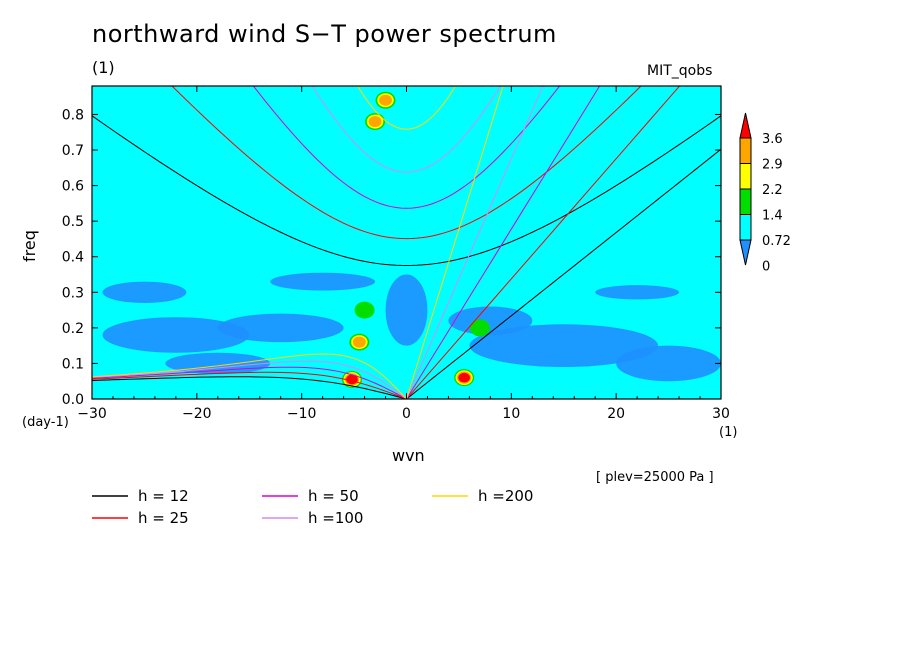 The image size is (904, 654). I want to click on legend-label: h = 25, so click(163, 518).